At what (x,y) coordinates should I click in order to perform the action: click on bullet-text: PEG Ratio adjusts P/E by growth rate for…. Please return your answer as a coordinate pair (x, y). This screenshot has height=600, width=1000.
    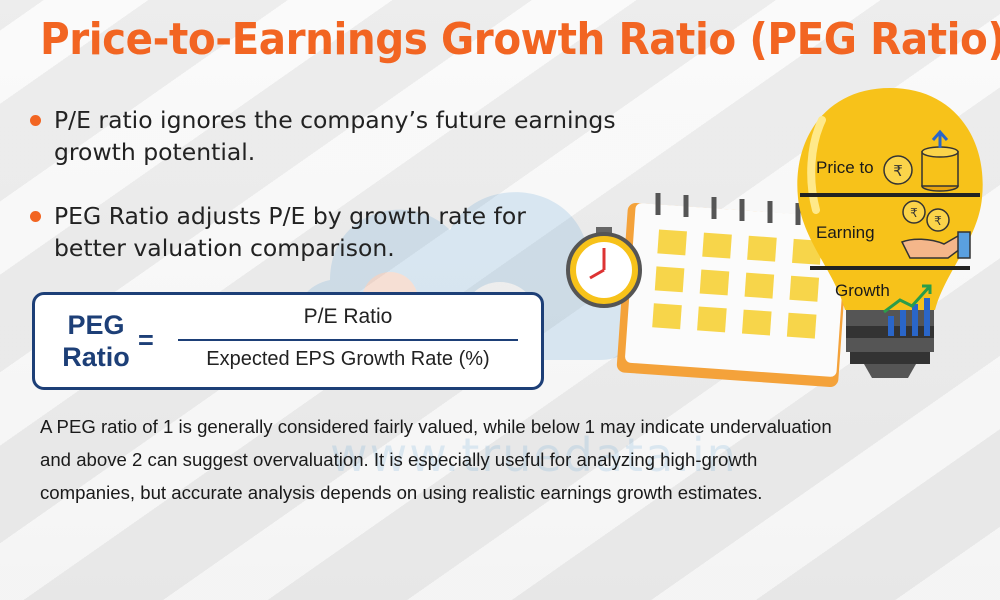
    Looking at the image, I should click on (290, 232).